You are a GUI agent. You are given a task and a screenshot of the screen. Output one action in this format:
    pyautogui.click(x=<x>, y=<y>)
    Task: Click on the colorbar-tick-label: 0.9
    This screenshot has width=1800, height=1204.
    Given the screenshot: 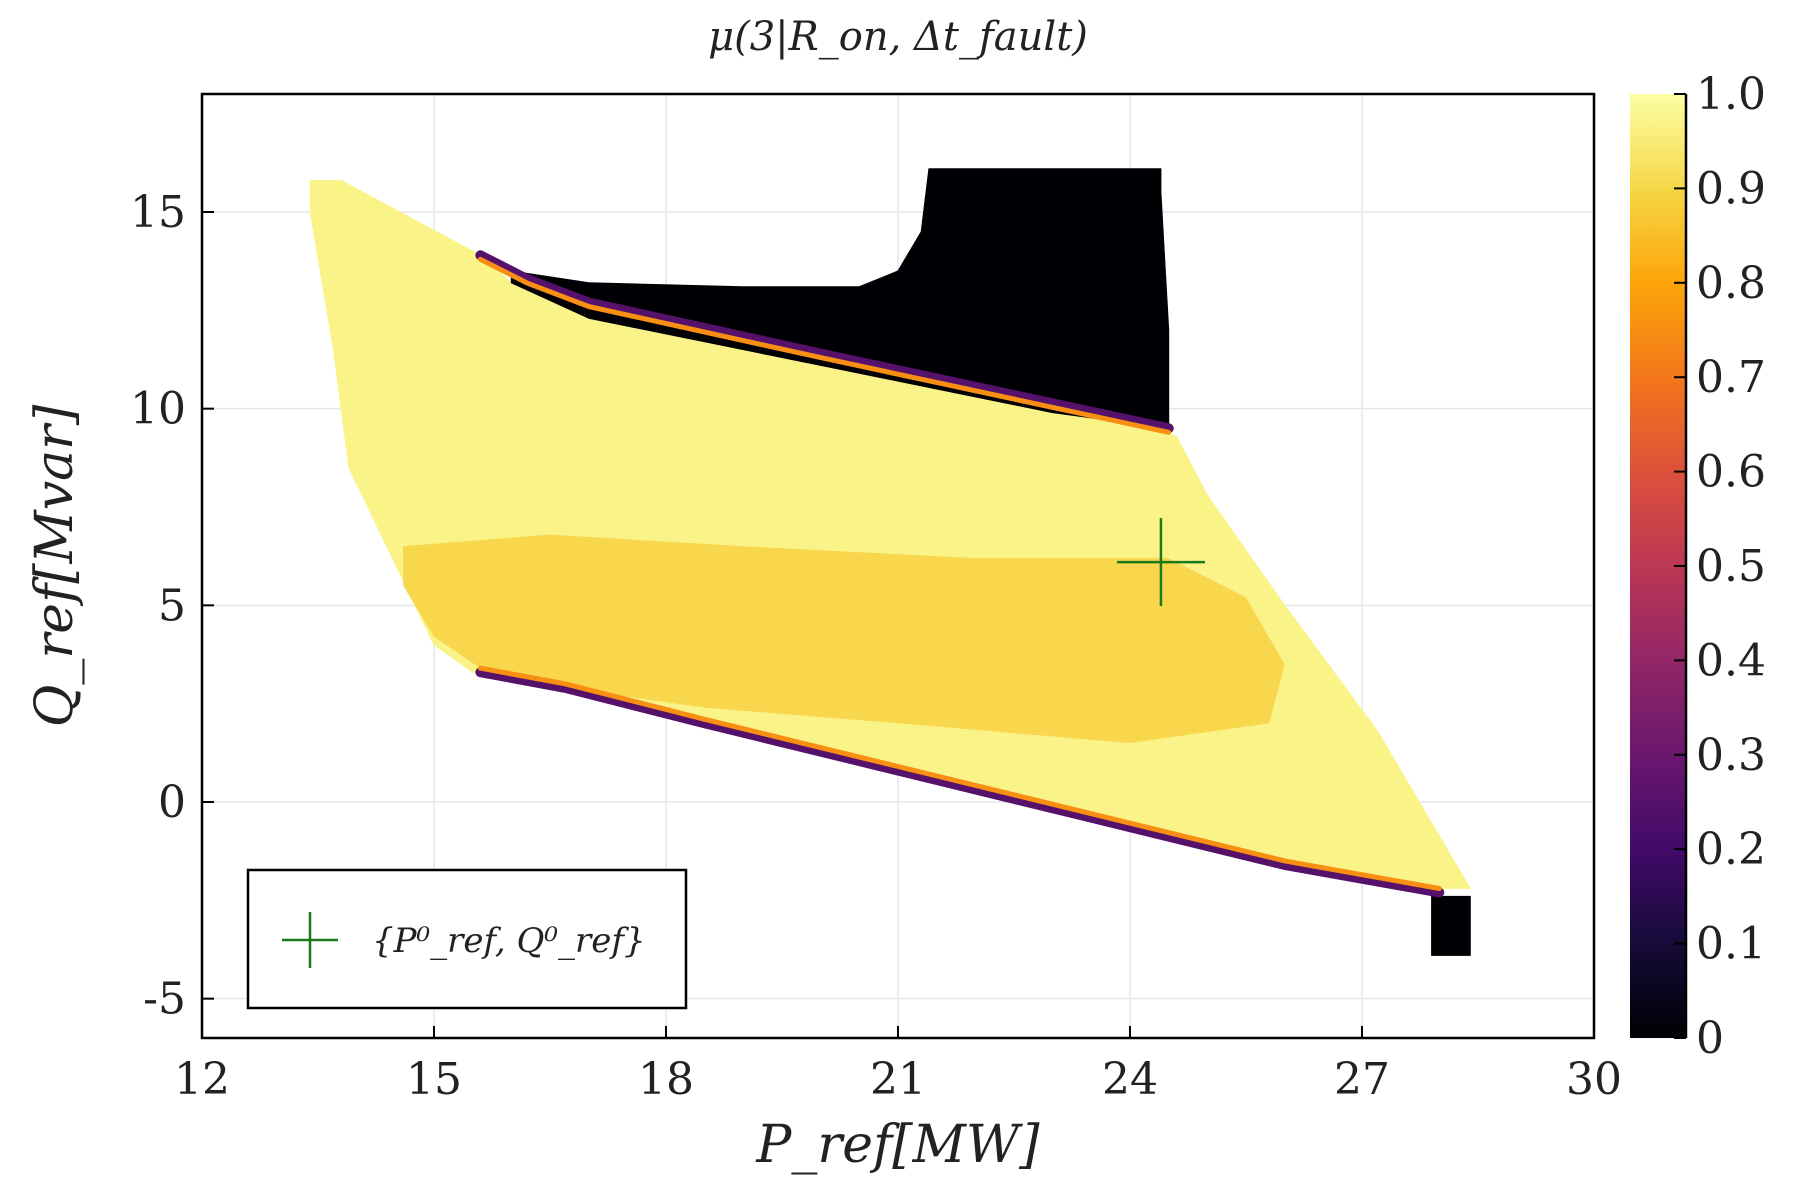 What is the action you would take?
    pyautogui.click(x=1731, y=188)
    